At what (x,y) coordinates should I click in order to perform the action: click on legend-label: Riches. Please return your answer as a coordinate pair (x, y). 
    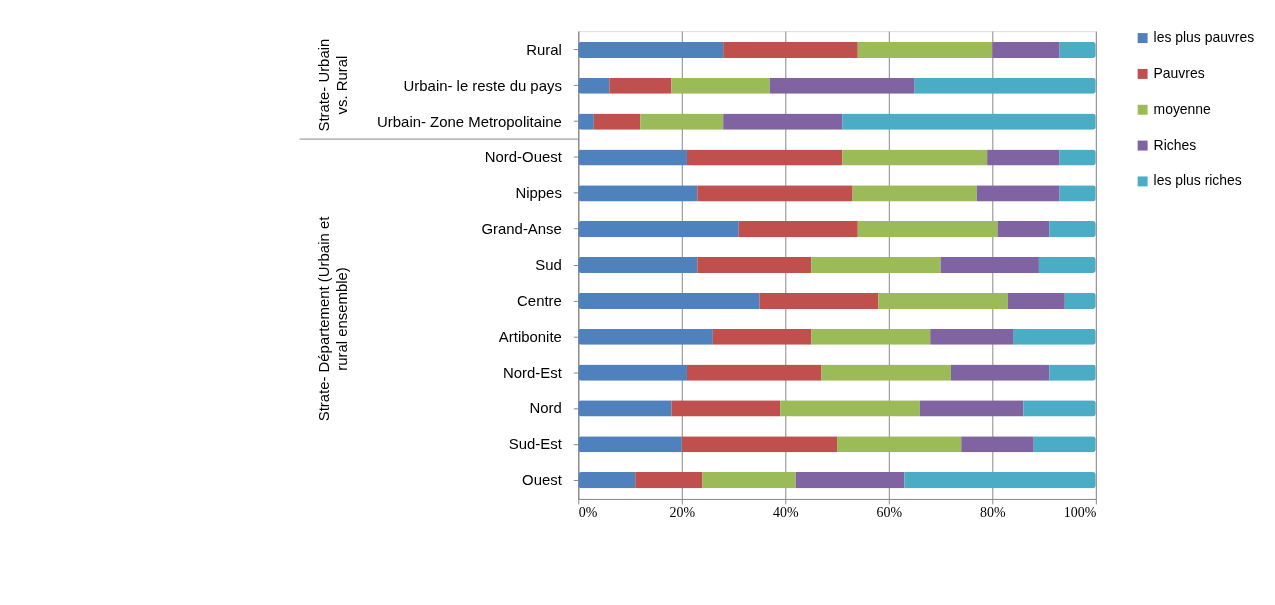
    Looking at the image, I should click on (1175, 144).